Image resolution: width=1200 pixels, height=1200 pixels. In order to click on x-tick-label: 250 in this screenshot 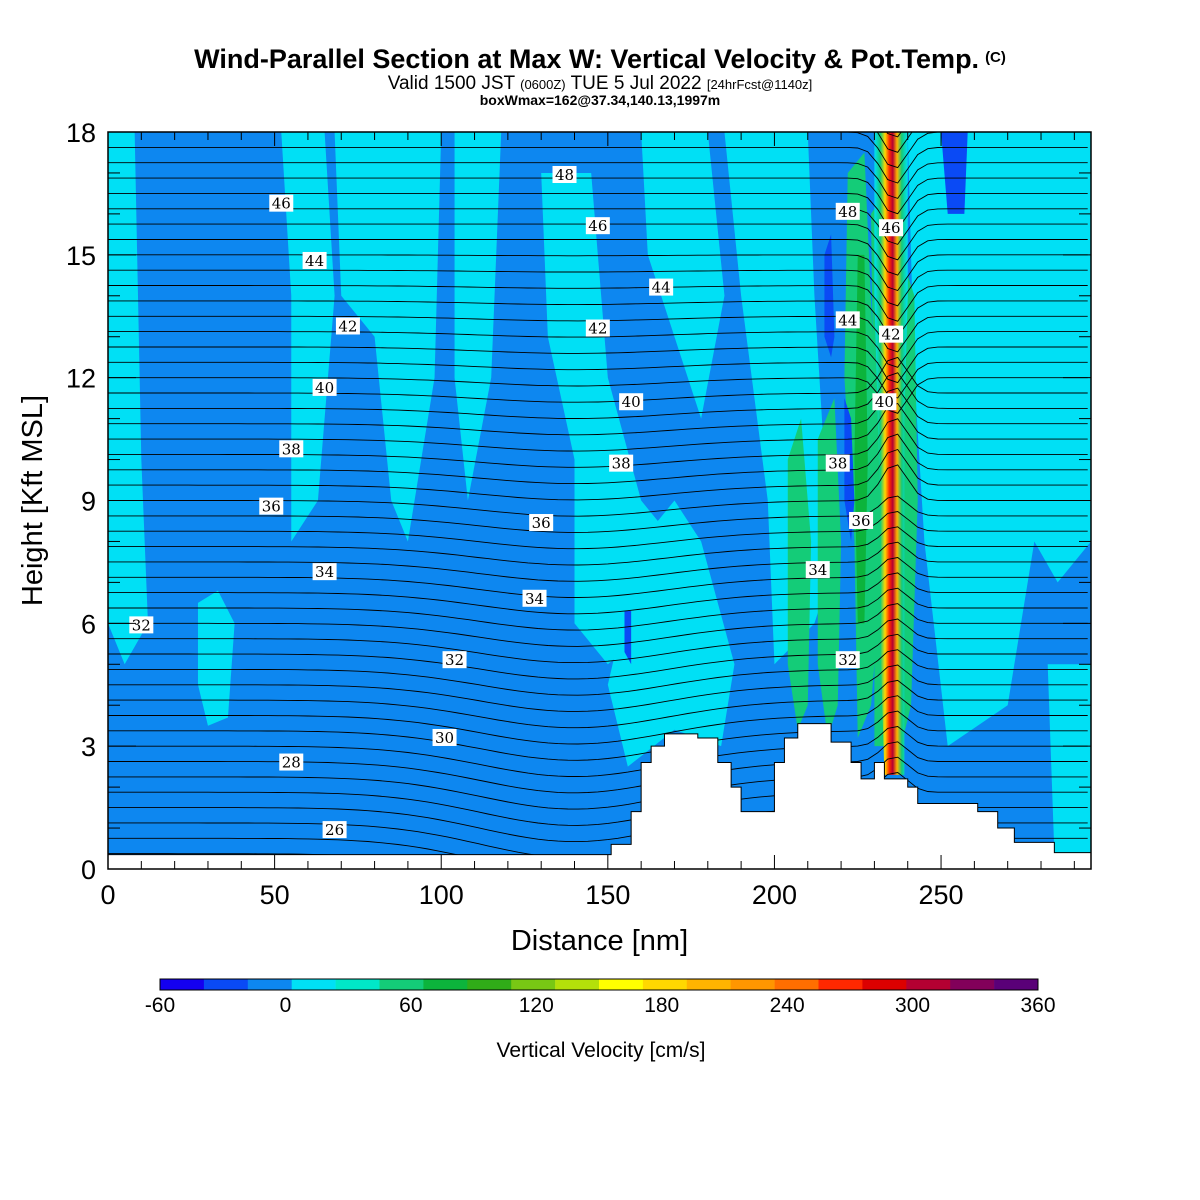, I will do `click(941, 895)`.